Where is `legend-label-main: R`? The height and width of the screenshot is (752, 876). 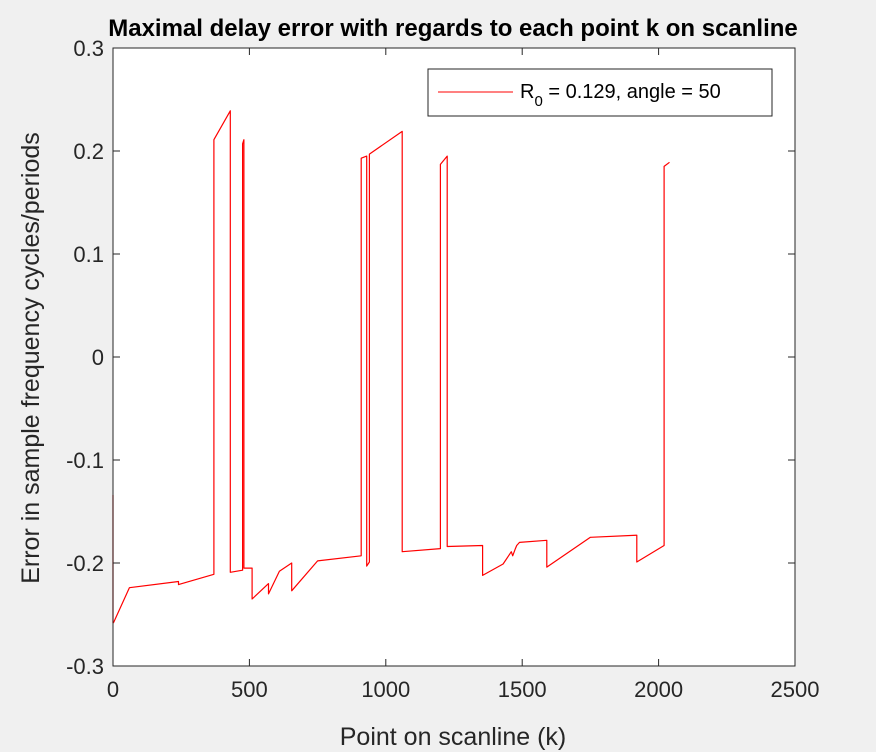 legend-label-main: R is located at coordinates (527, 92).